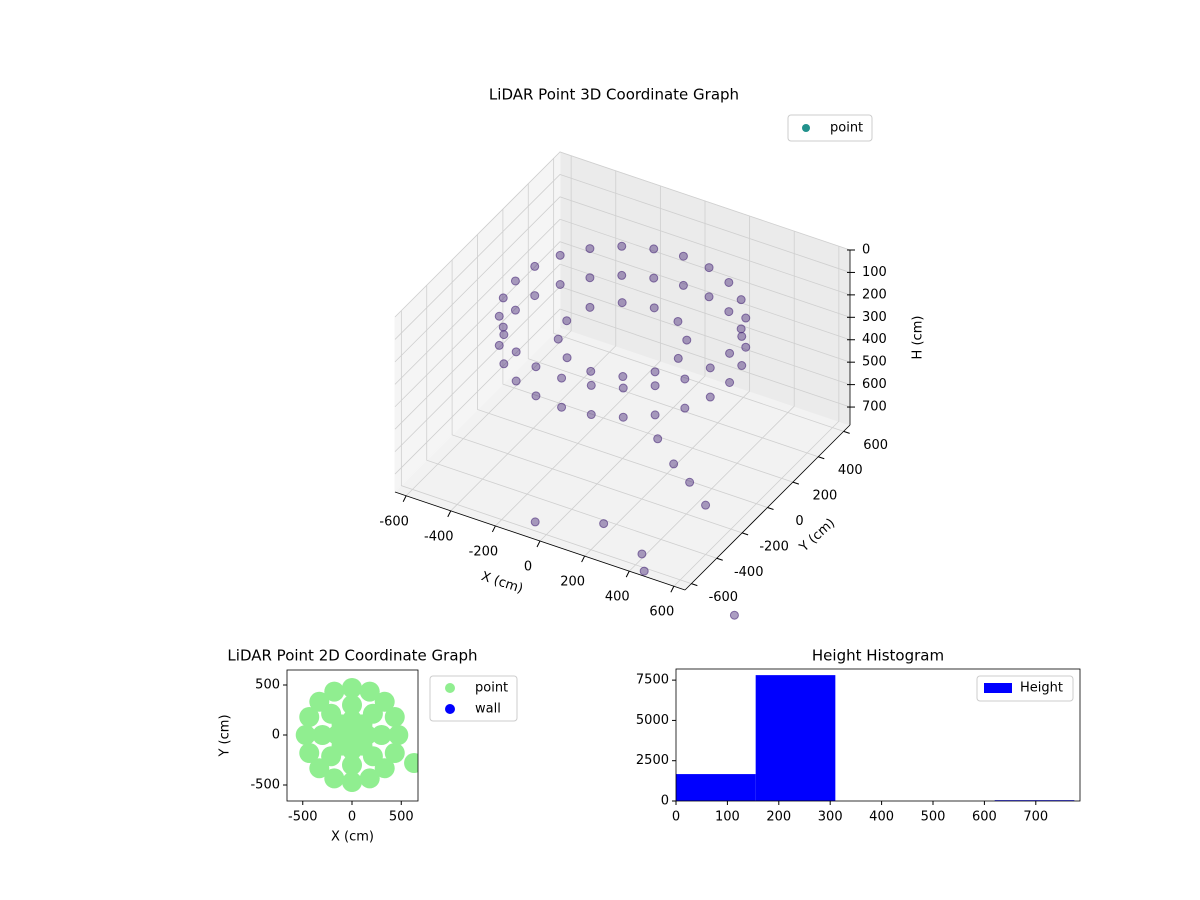 This screenshot has width=1200, height=900. Describe the element at coordinates (724, 597) in the screenshot. I see `y-tick-label: -600` at that location.